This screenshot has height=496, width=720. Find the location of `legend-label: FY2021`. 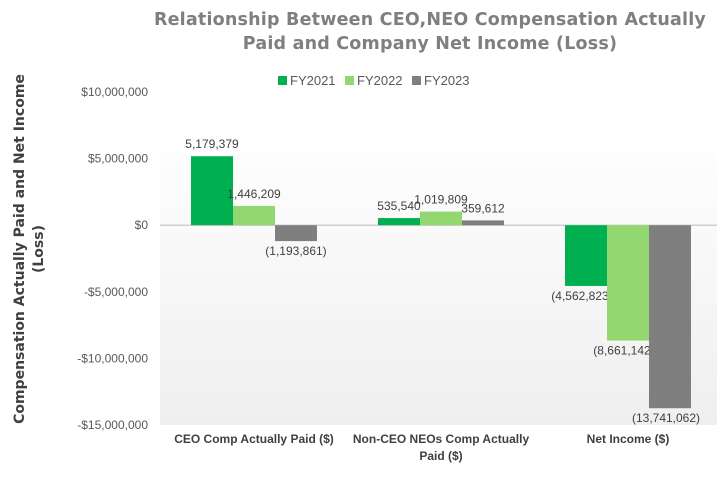

legend-label: FY2021 is located at coordinates (313, 80).